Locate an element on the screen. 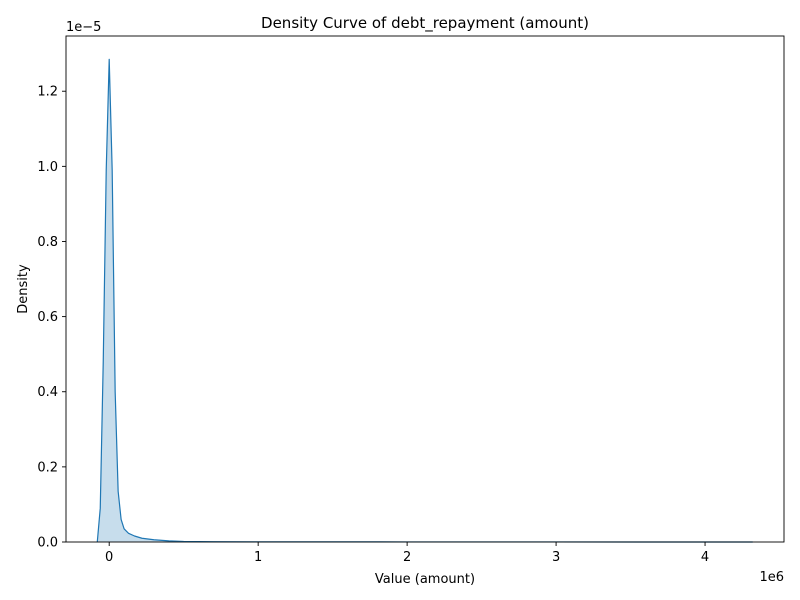  x-tick-label: 1 is located at coordinates (258, 557).